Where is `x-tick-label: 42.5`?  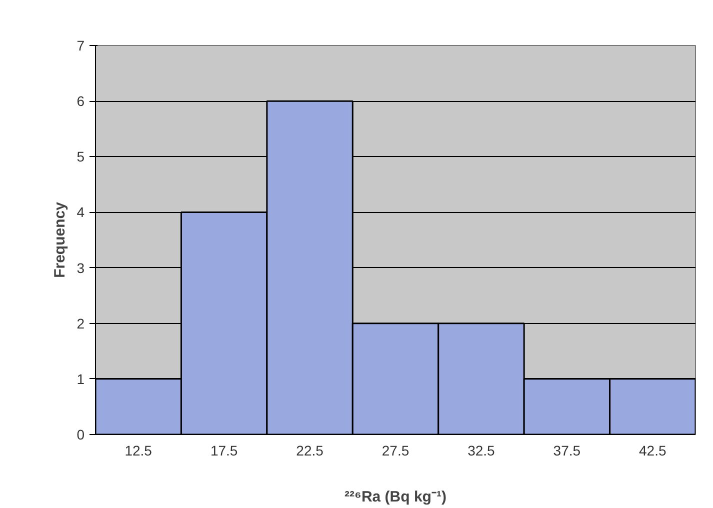 x-tick-label: 42.5 is located at coordinates (652, 450).